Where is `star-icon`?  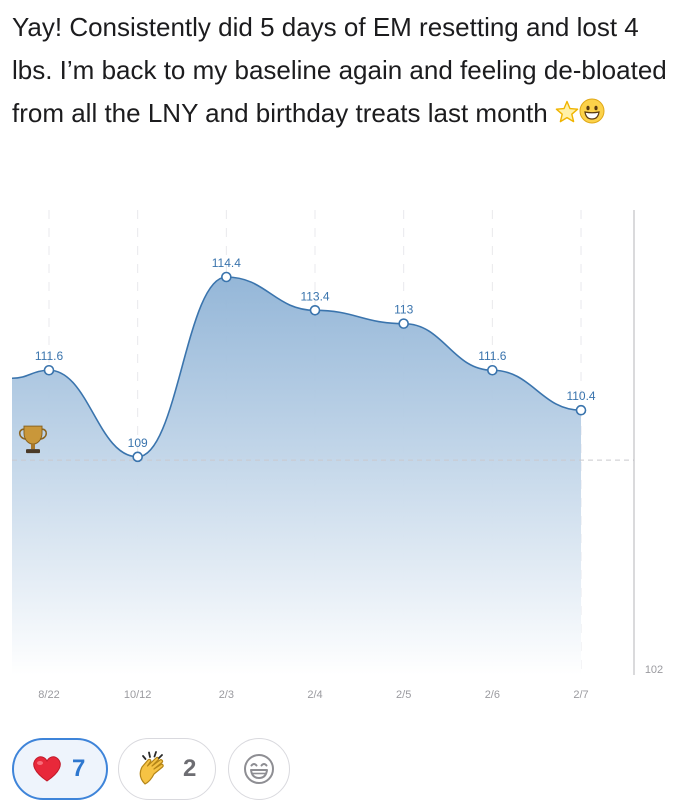 star-icon is located at coordinates (567, 111).